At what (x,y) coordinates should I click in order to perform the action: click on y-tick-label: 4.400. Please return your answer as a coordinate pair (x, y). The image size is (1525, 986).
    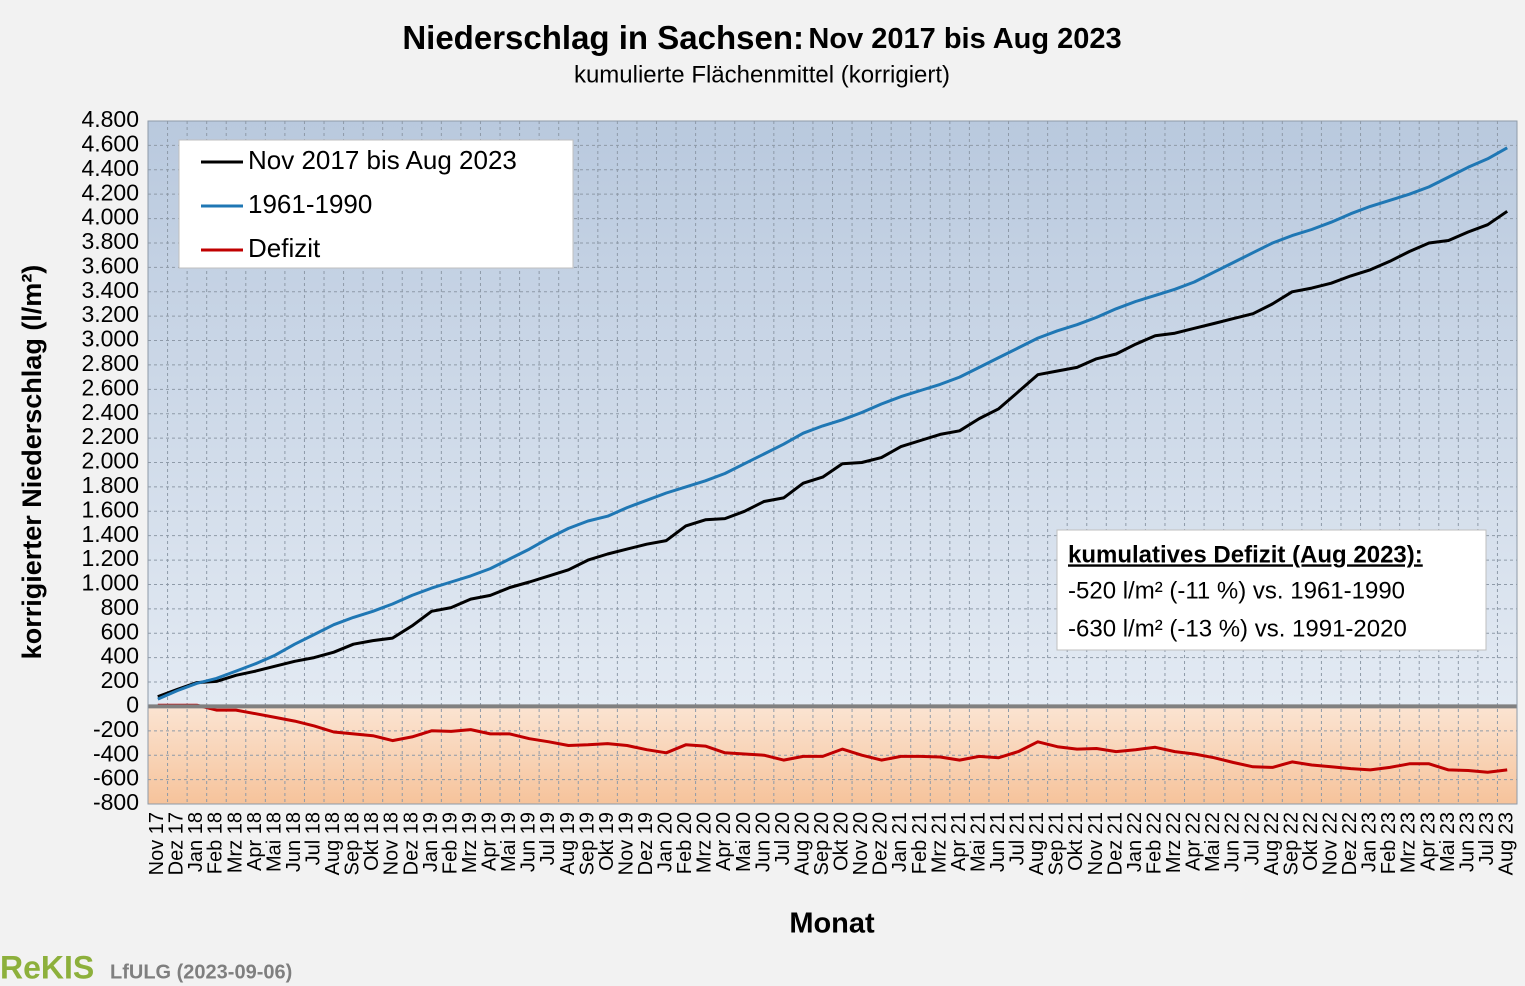
    Looking at the image, I should click on (110, 168).